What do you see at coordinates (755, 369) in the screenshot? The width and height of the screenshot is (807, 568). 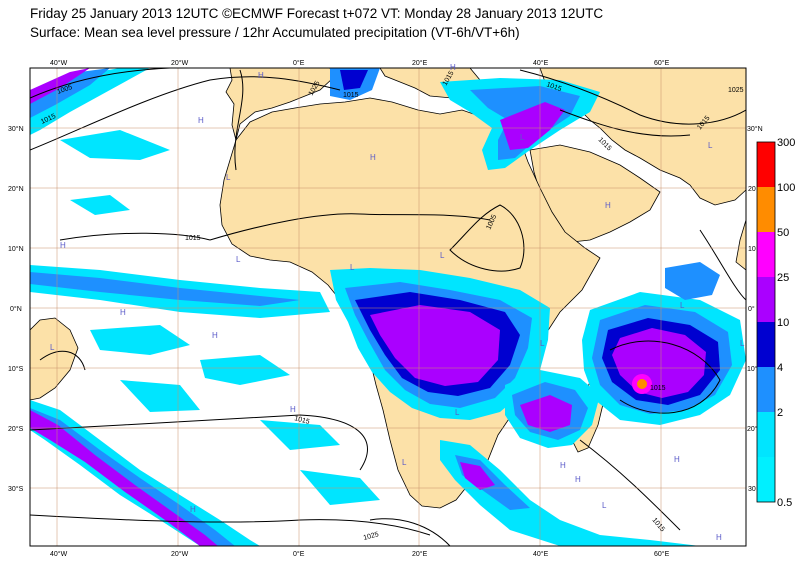 I see `right-lat-label: 10°S` at bounding box center [755, 369].